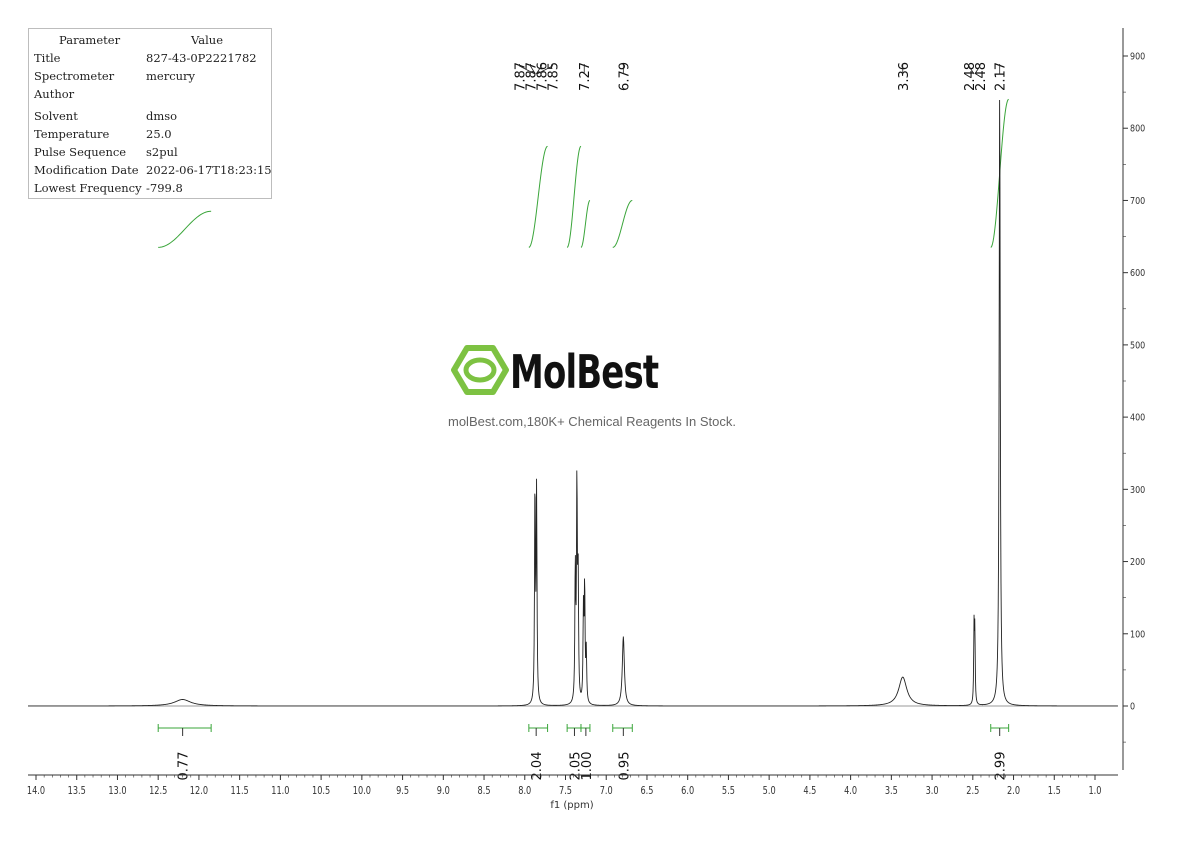 The image size is (1190, 841). What do you see at coordinates (1137, 129) in the screenshot?
I see `y-tick-label: 800` at bounding box center [1137, 129].